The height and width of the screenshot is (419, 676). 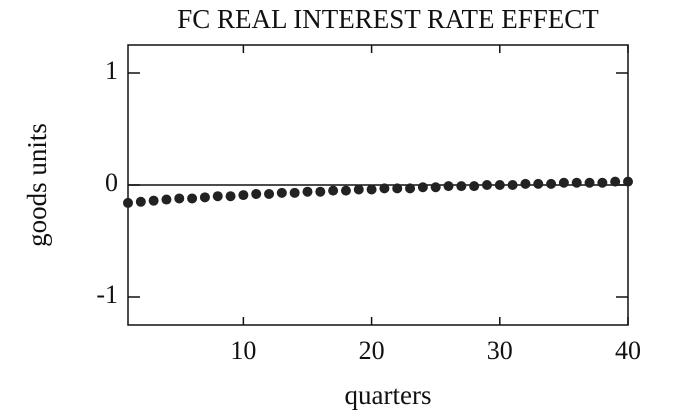 What do you see at coordinates (37, 185) in the screenshot?
I see `y-axis-label: goods units` at bounding box center [37, 185].